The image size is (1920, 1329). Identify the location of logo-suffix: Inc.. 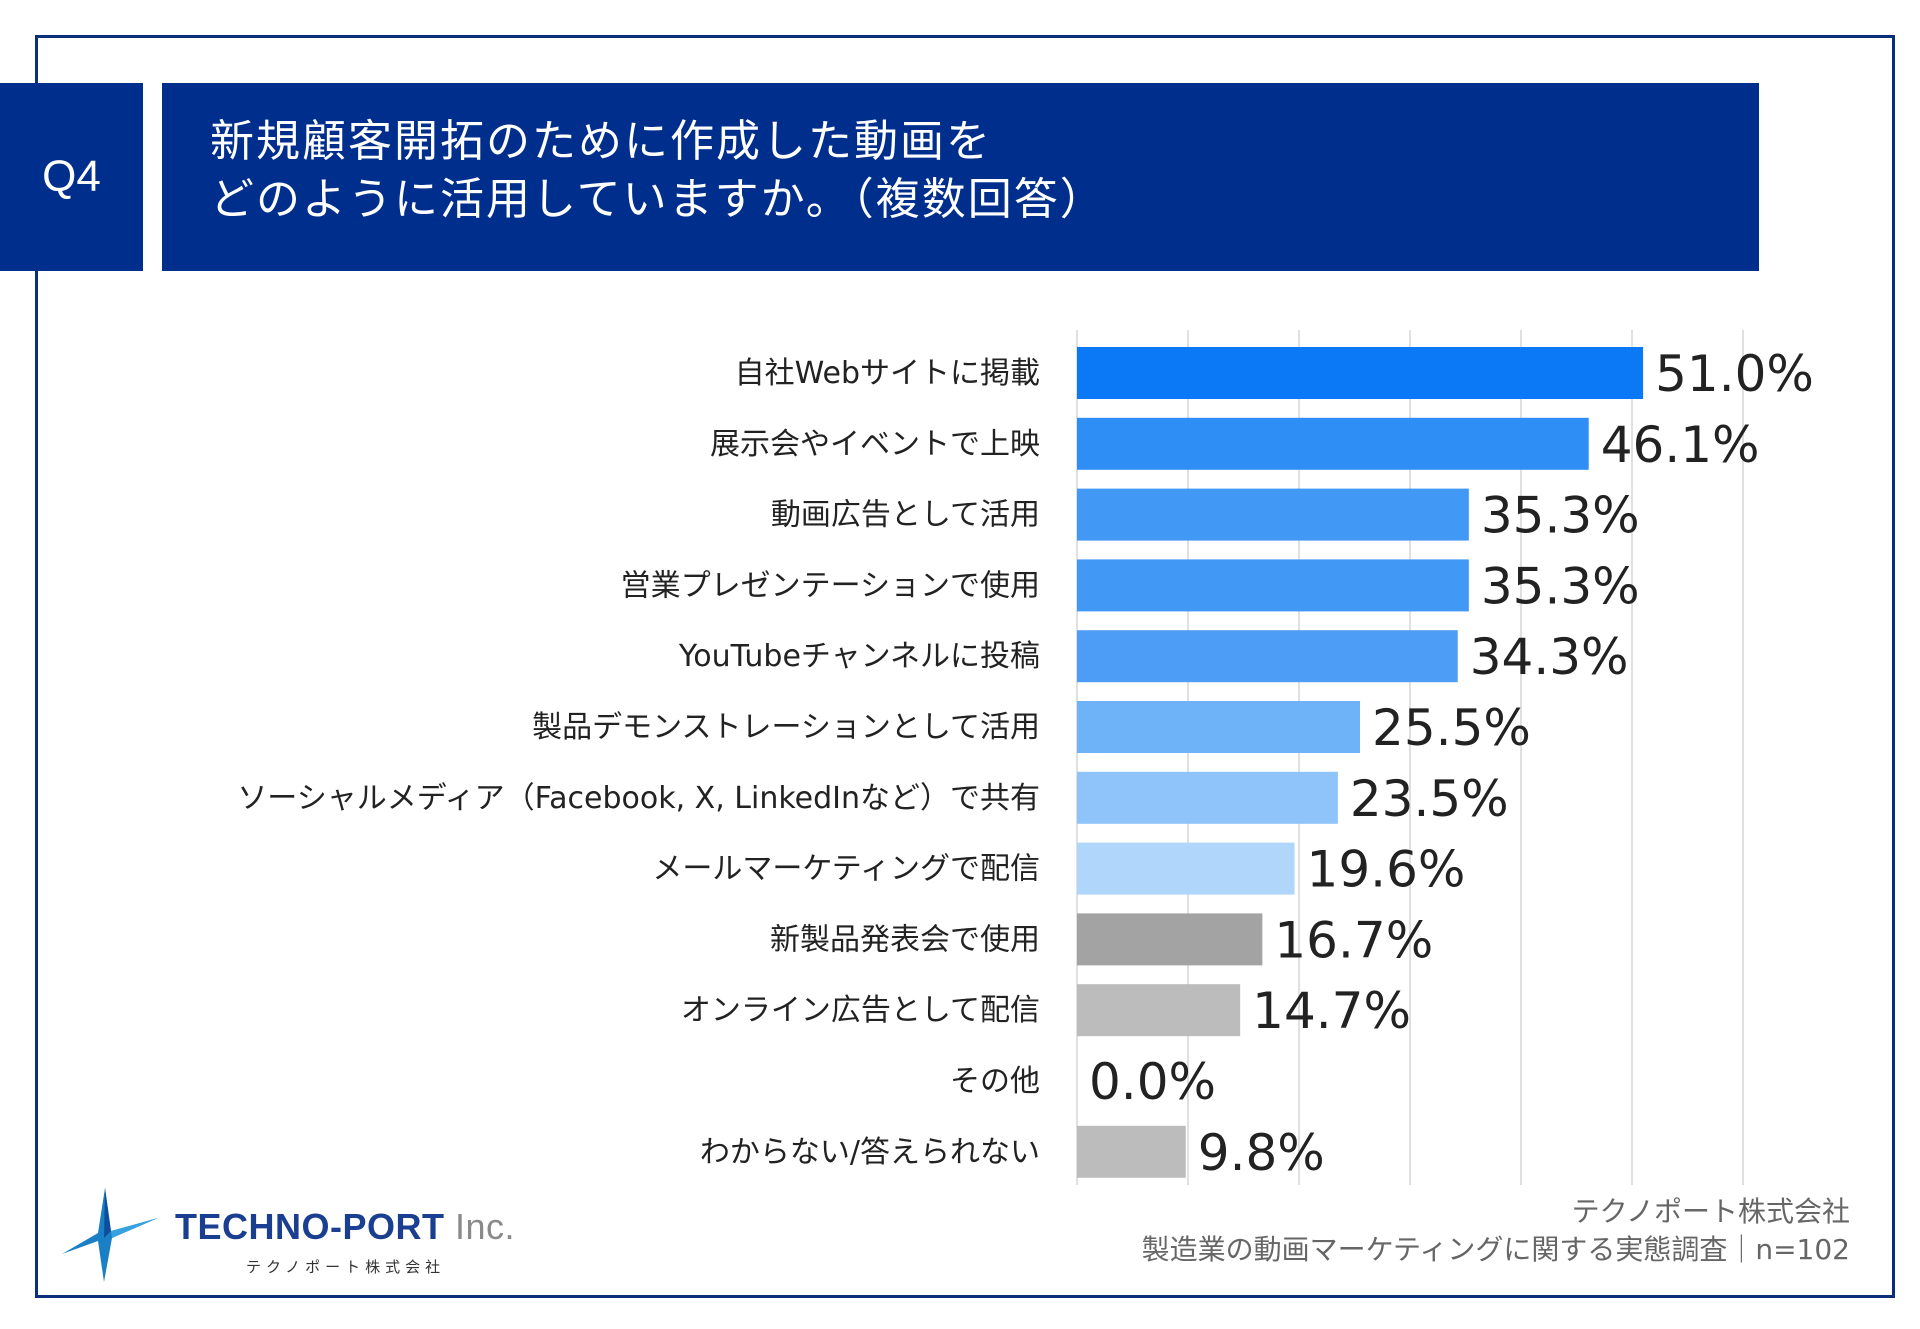
(480, 1226).